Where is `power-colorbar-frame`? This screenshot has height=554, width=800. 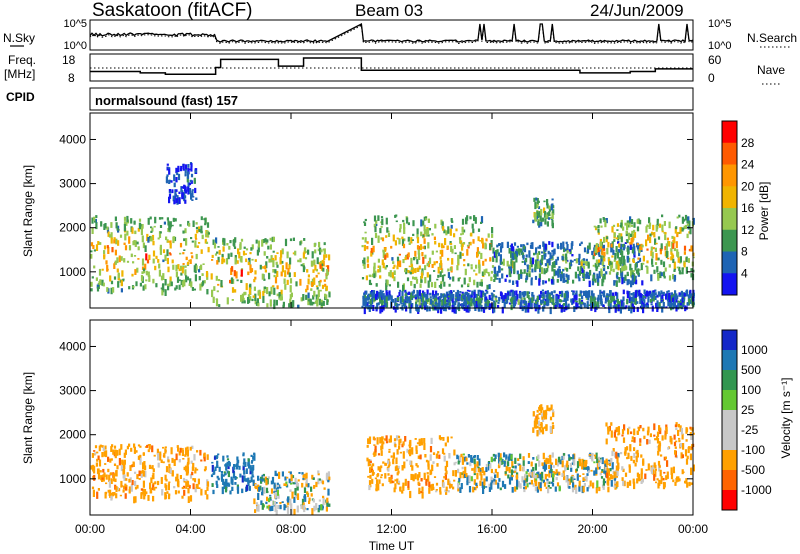 power-colorbar-frame is located at coordinates (729, 208).